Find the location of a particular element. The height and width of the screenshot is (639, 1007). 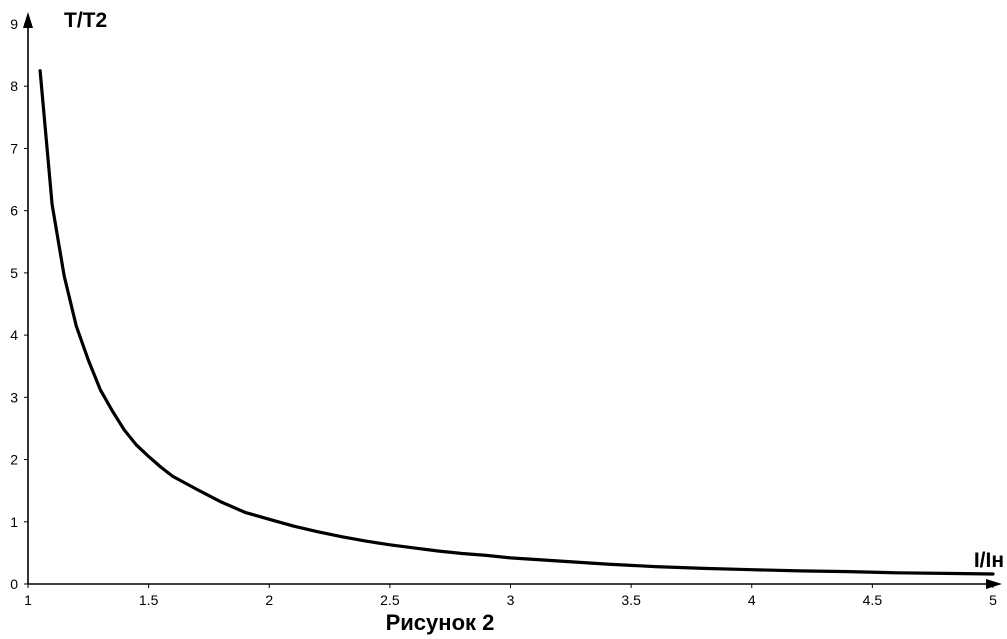

x-tick-label: 2 is located at coordinates (269, 600).